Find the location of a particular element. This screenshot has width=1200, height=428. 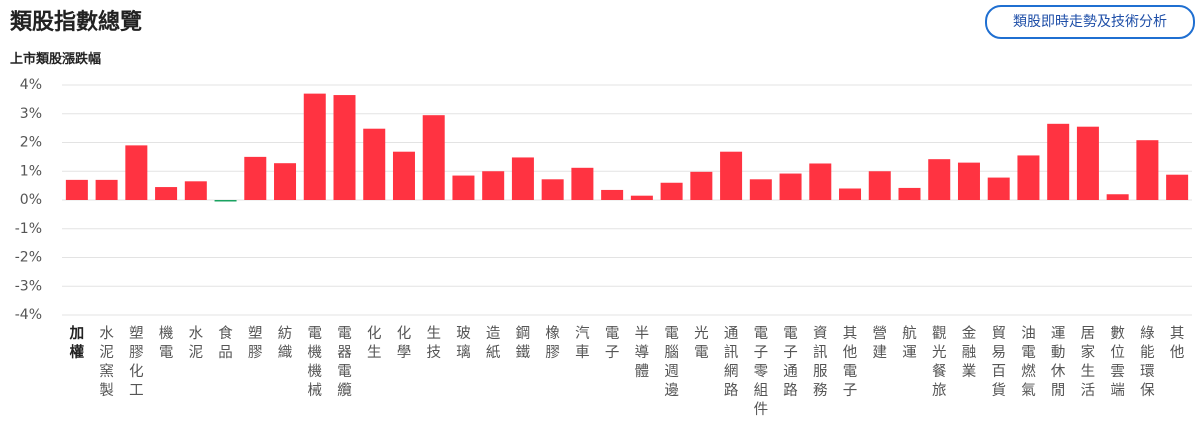

x-tick-label: 居家生活 is located at coordinates (1088, 362).